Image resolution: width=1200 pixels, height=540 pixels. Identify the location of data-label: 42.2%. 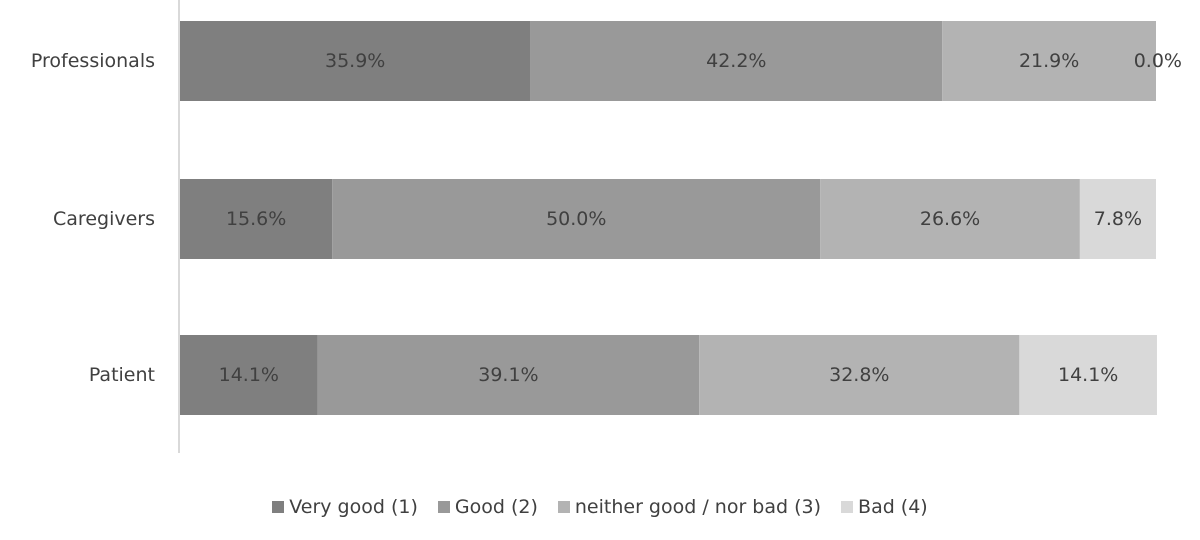
(736, 61).